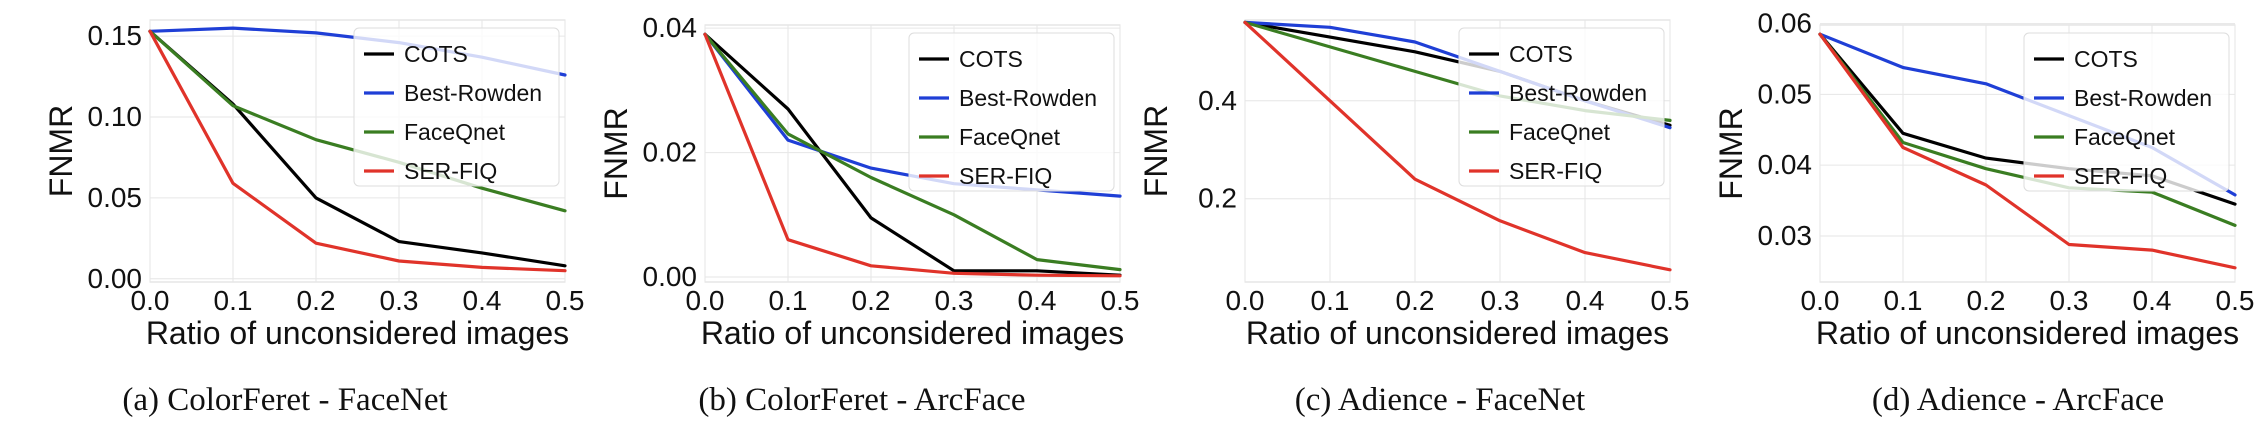 The width and height of the screenshot is (2260, 436). What do you see at coordinates (1217, 198) in the screenshot?
I see `y-tick-label: 0.2` at bounding box center [1217, 198].